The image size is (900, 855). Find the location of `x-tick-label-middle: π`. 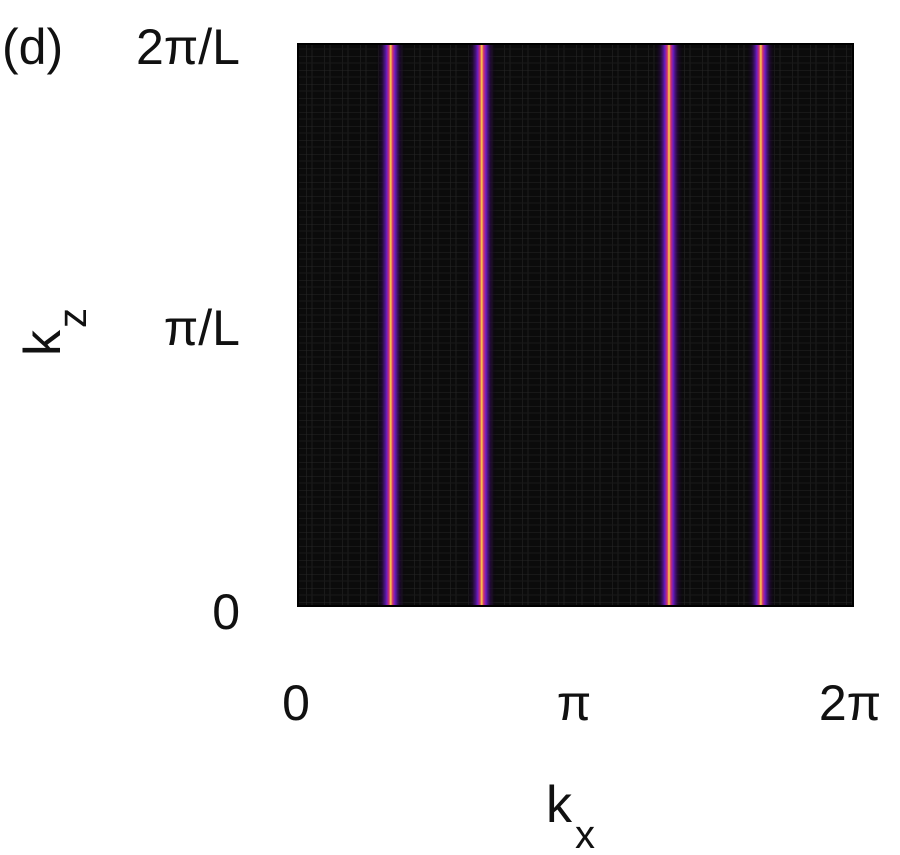

x-tick-label-middle: π is located at coordinates (574, 703).